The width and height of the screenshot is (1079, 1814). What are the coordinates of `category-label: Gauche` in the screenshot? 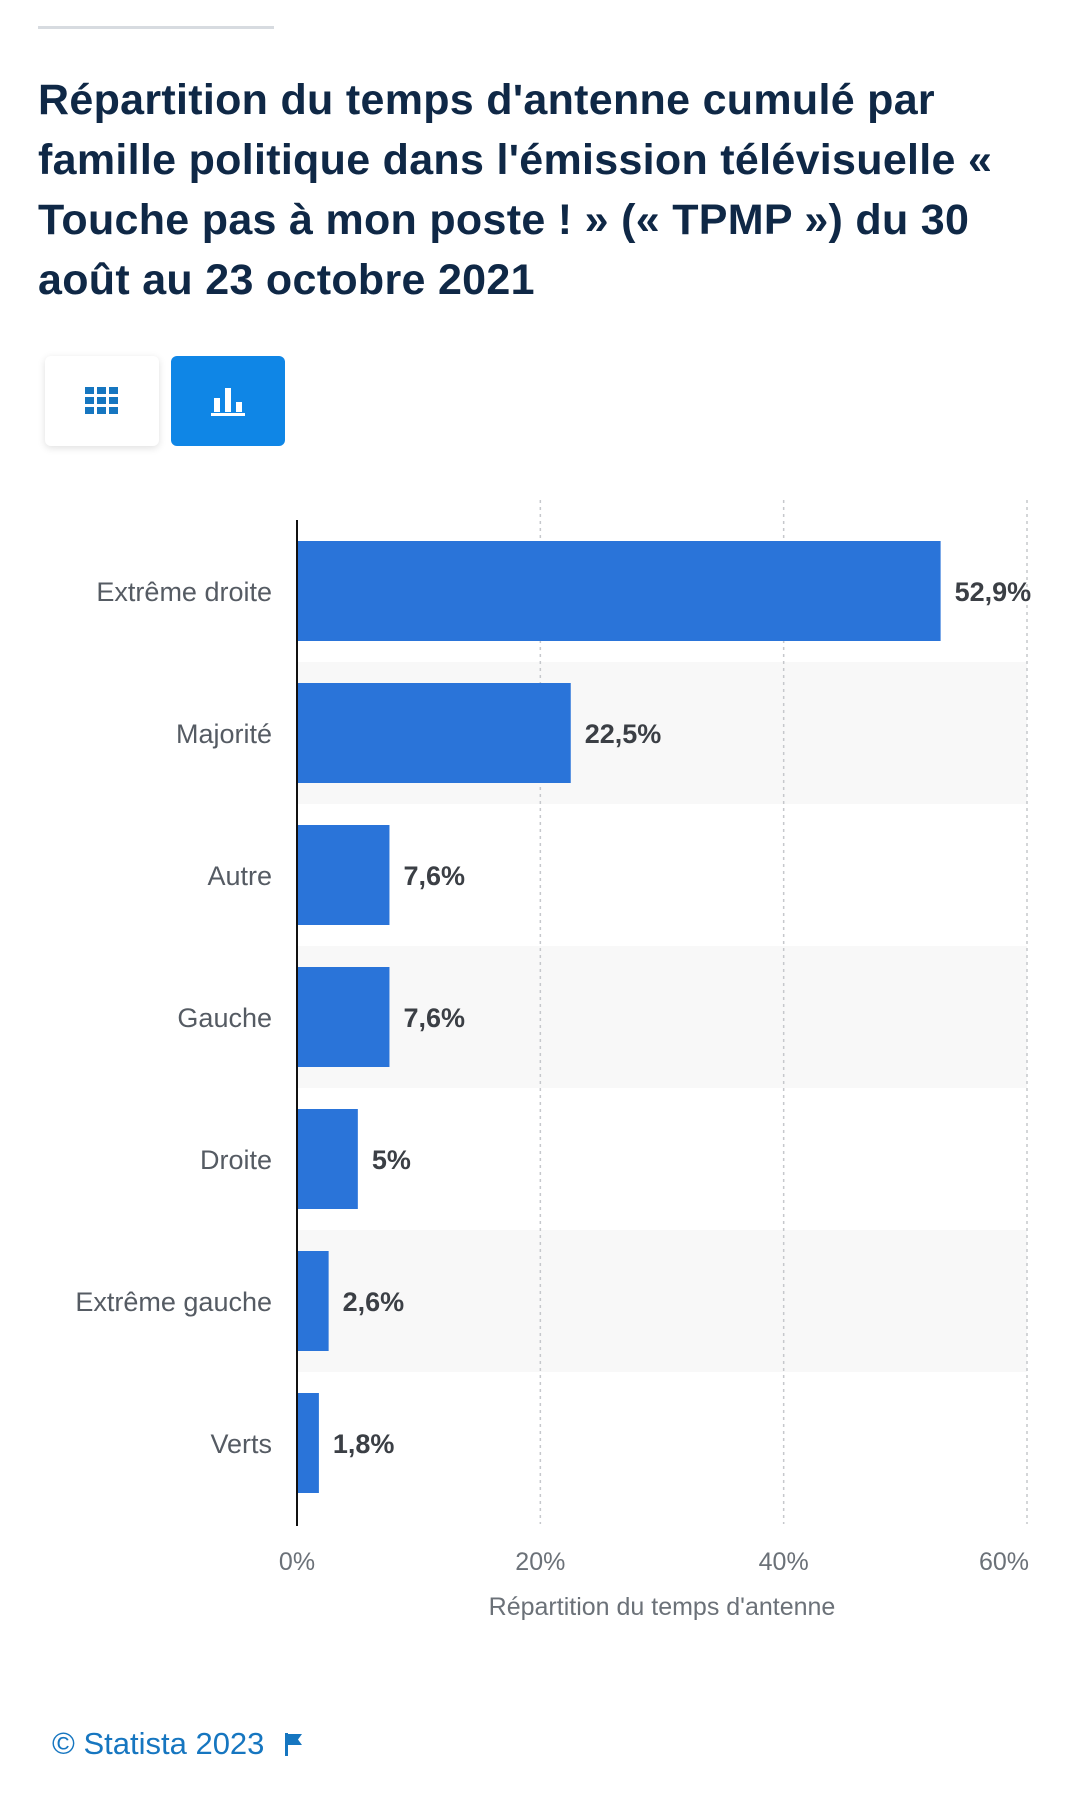 It's located at (224, 1018).